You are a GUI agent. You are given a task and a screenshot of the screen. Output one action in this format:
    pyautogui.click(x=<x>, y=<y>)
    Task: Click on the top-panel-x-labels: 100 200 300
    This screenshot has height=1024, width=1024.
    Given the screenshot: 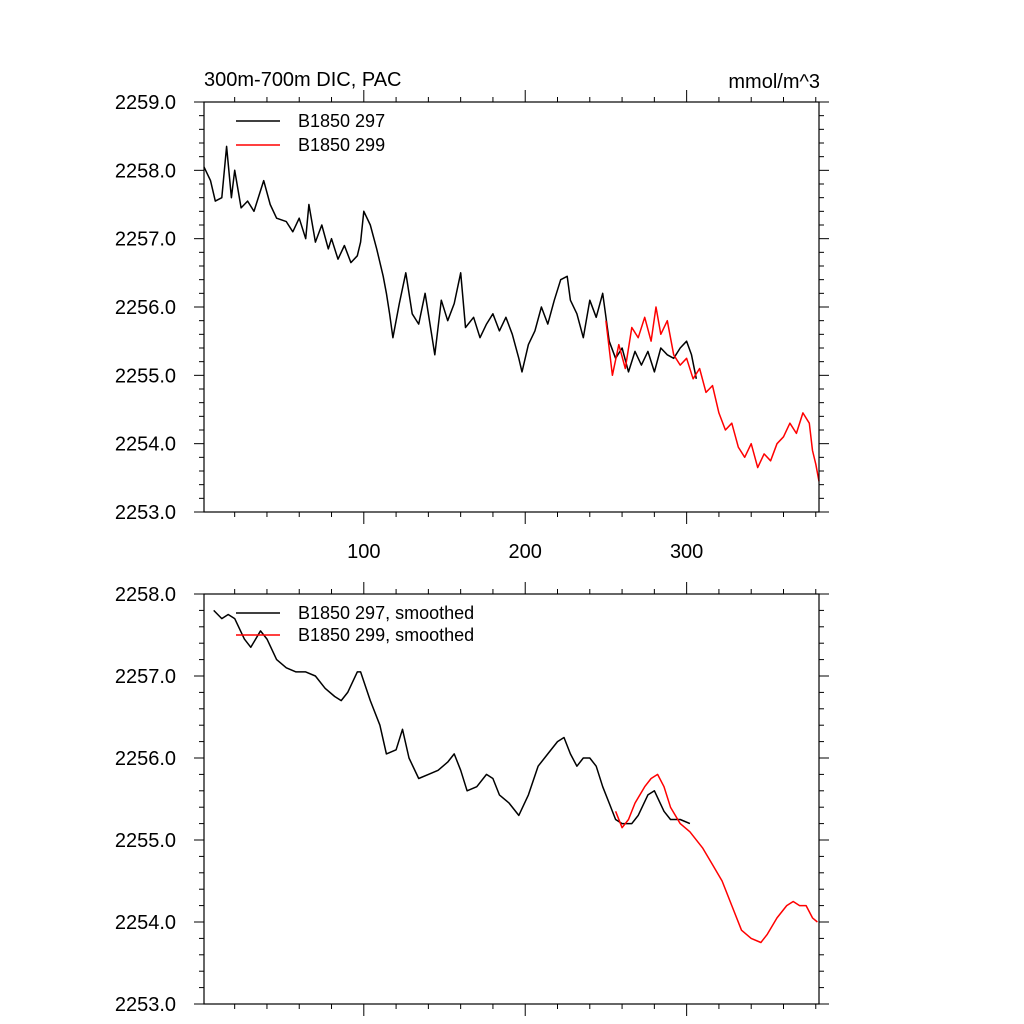 What is the action you would take?
    pyautogui.click(x=525, y=552)
    